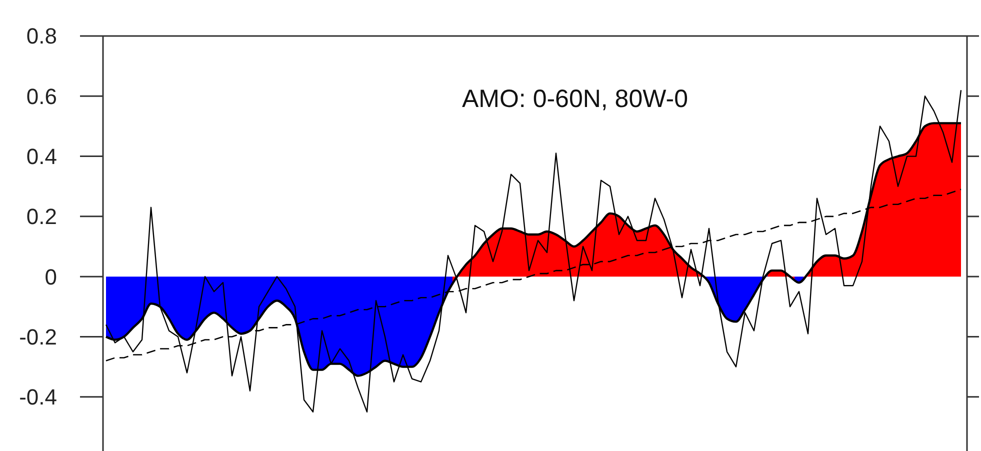  I want to click on text: AMO: 0-60N, 80W-0, so click(575, 99).